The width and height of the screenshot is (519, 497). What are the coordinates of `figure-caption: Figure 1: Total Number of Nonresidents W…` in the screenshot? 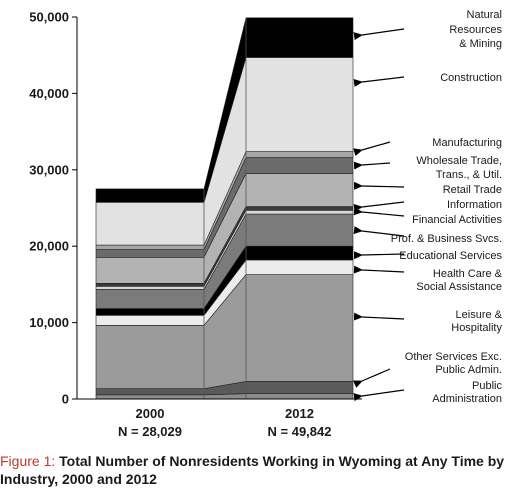 It's located at (259, 474).